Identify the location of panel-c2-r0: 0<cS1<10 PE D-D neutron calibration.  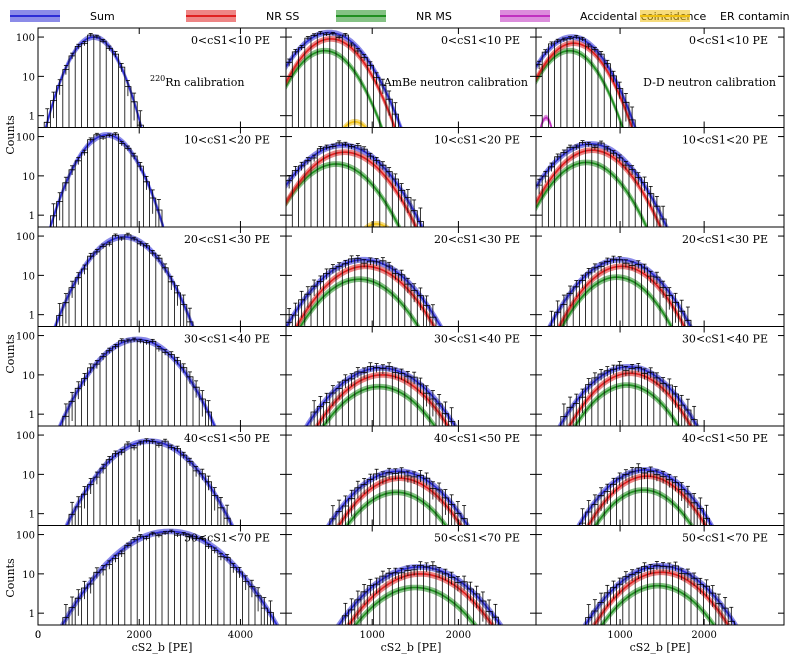
(660, 77).